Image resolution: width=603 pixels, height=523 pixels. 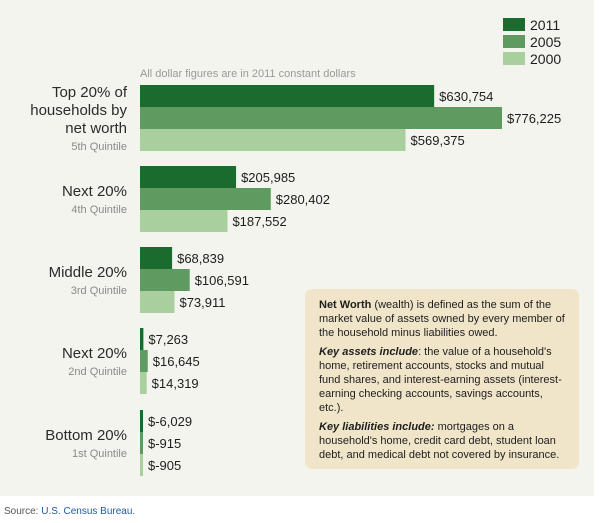 What do you see at coordinates (142, 339) in the screenshot?
I see `bar-3-2011` at bounding box center [142, 339].